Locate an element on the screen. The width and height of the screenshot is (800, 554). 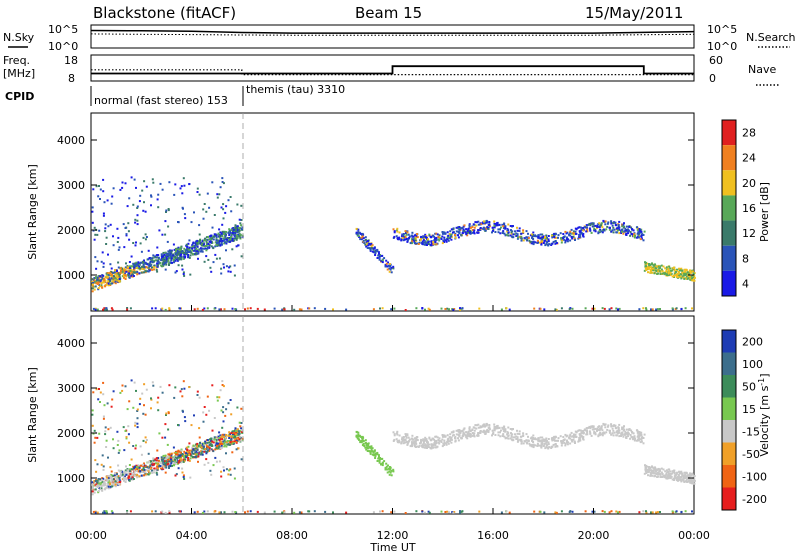
nave-top-tick: 60 is located at coordinates (716, 60).